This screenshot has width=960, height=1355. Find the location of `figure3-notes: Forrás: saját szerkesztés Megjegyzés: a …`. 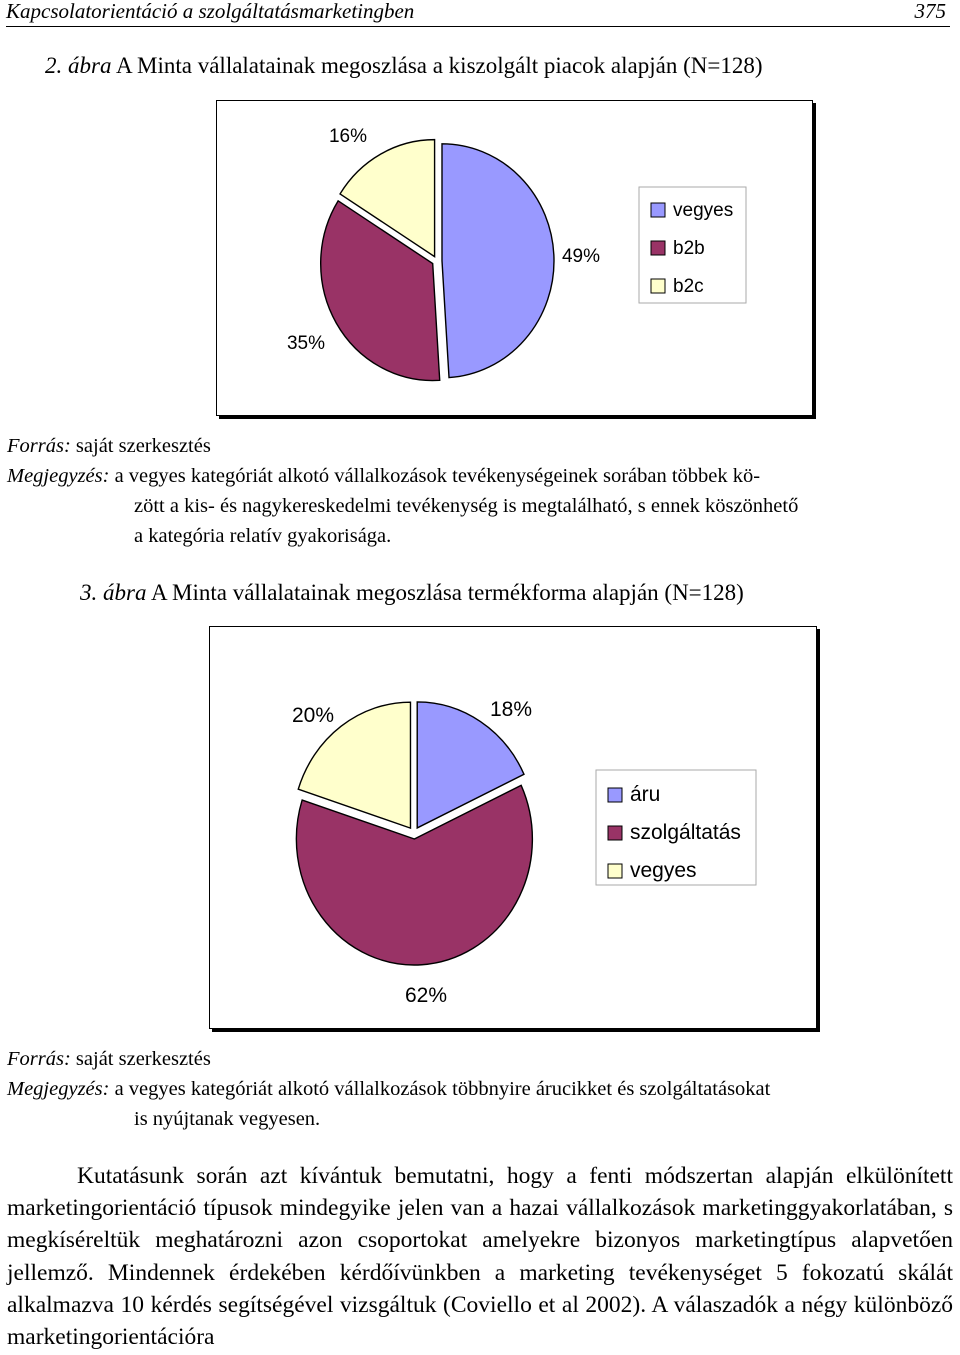

figure3-notes: Forrás: saját szerkesztés Megjegyzés: a … is located at coordinates (480, 1089).